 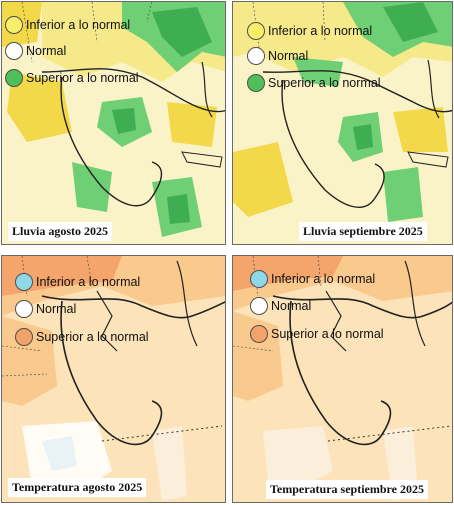 I want to click on panel-caption: Lluvia septiembre 2025, so click(x=363, y=231).